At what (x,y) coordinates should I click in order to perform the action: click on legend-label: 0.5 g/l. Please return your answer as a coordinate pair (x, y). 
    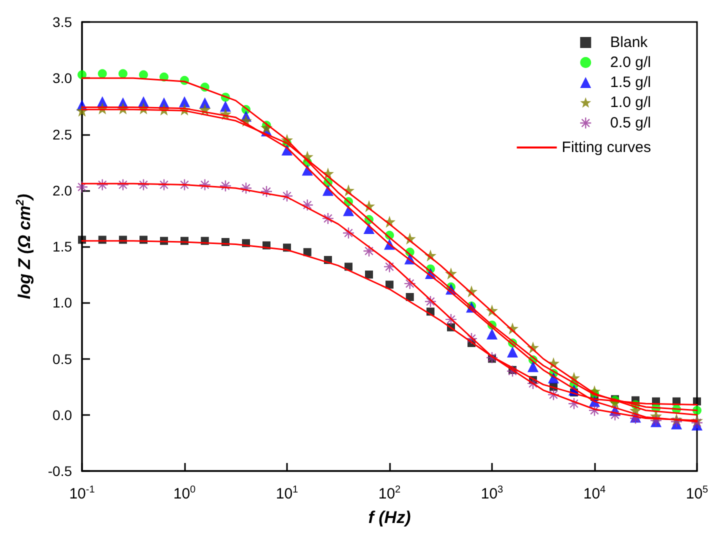
    Looking at the image, I should click on (631, 123).